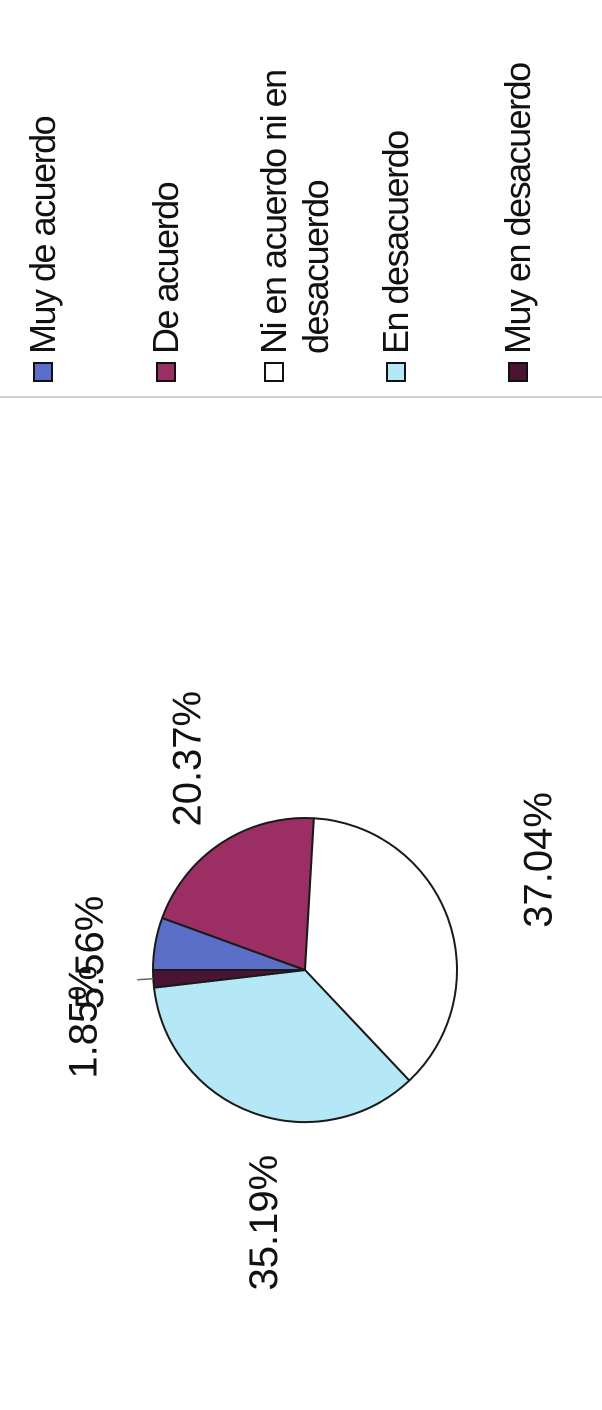  What do you see at coordinates (264, 1223) in the screenshot?
I see `pie-value-label: 35.19%` at bounding box center [264, 1223].